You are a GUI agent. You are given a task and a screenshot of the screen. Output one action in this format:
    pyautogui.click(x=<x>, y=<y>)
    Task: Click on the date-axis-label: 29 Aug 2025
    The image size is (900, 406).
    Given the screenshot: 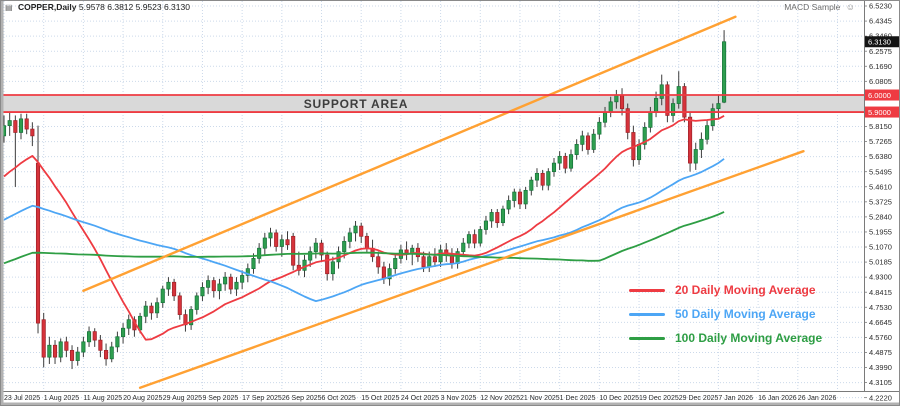 What is the action you would take?
    pyautogui.click(x=182, y=398)
    